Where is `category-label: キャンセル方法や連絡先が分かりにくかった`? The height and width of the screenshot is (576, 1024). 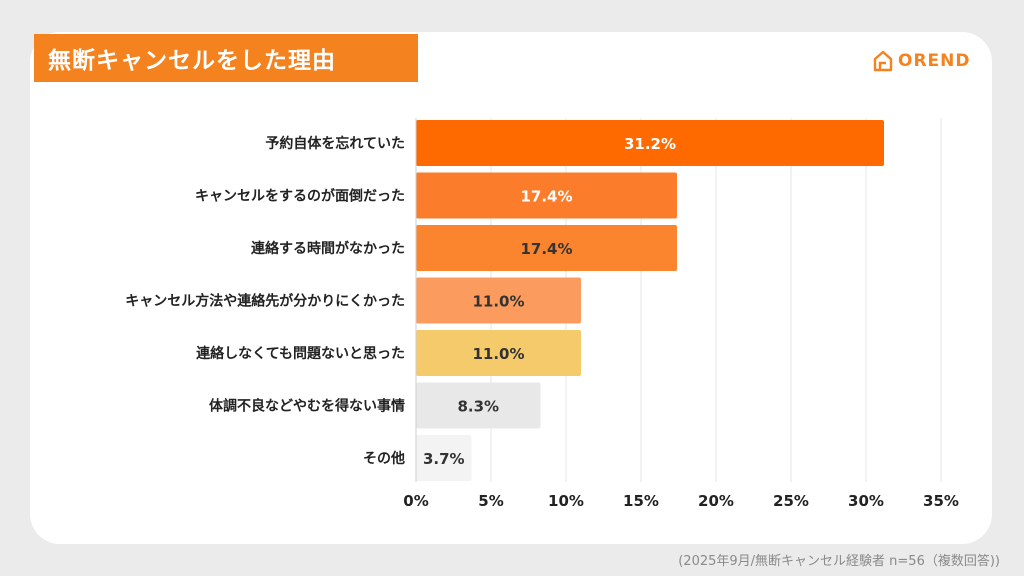 category-label: キャンセル方法や連絡先が分かりにくかった is located at coordinates (265, 301).